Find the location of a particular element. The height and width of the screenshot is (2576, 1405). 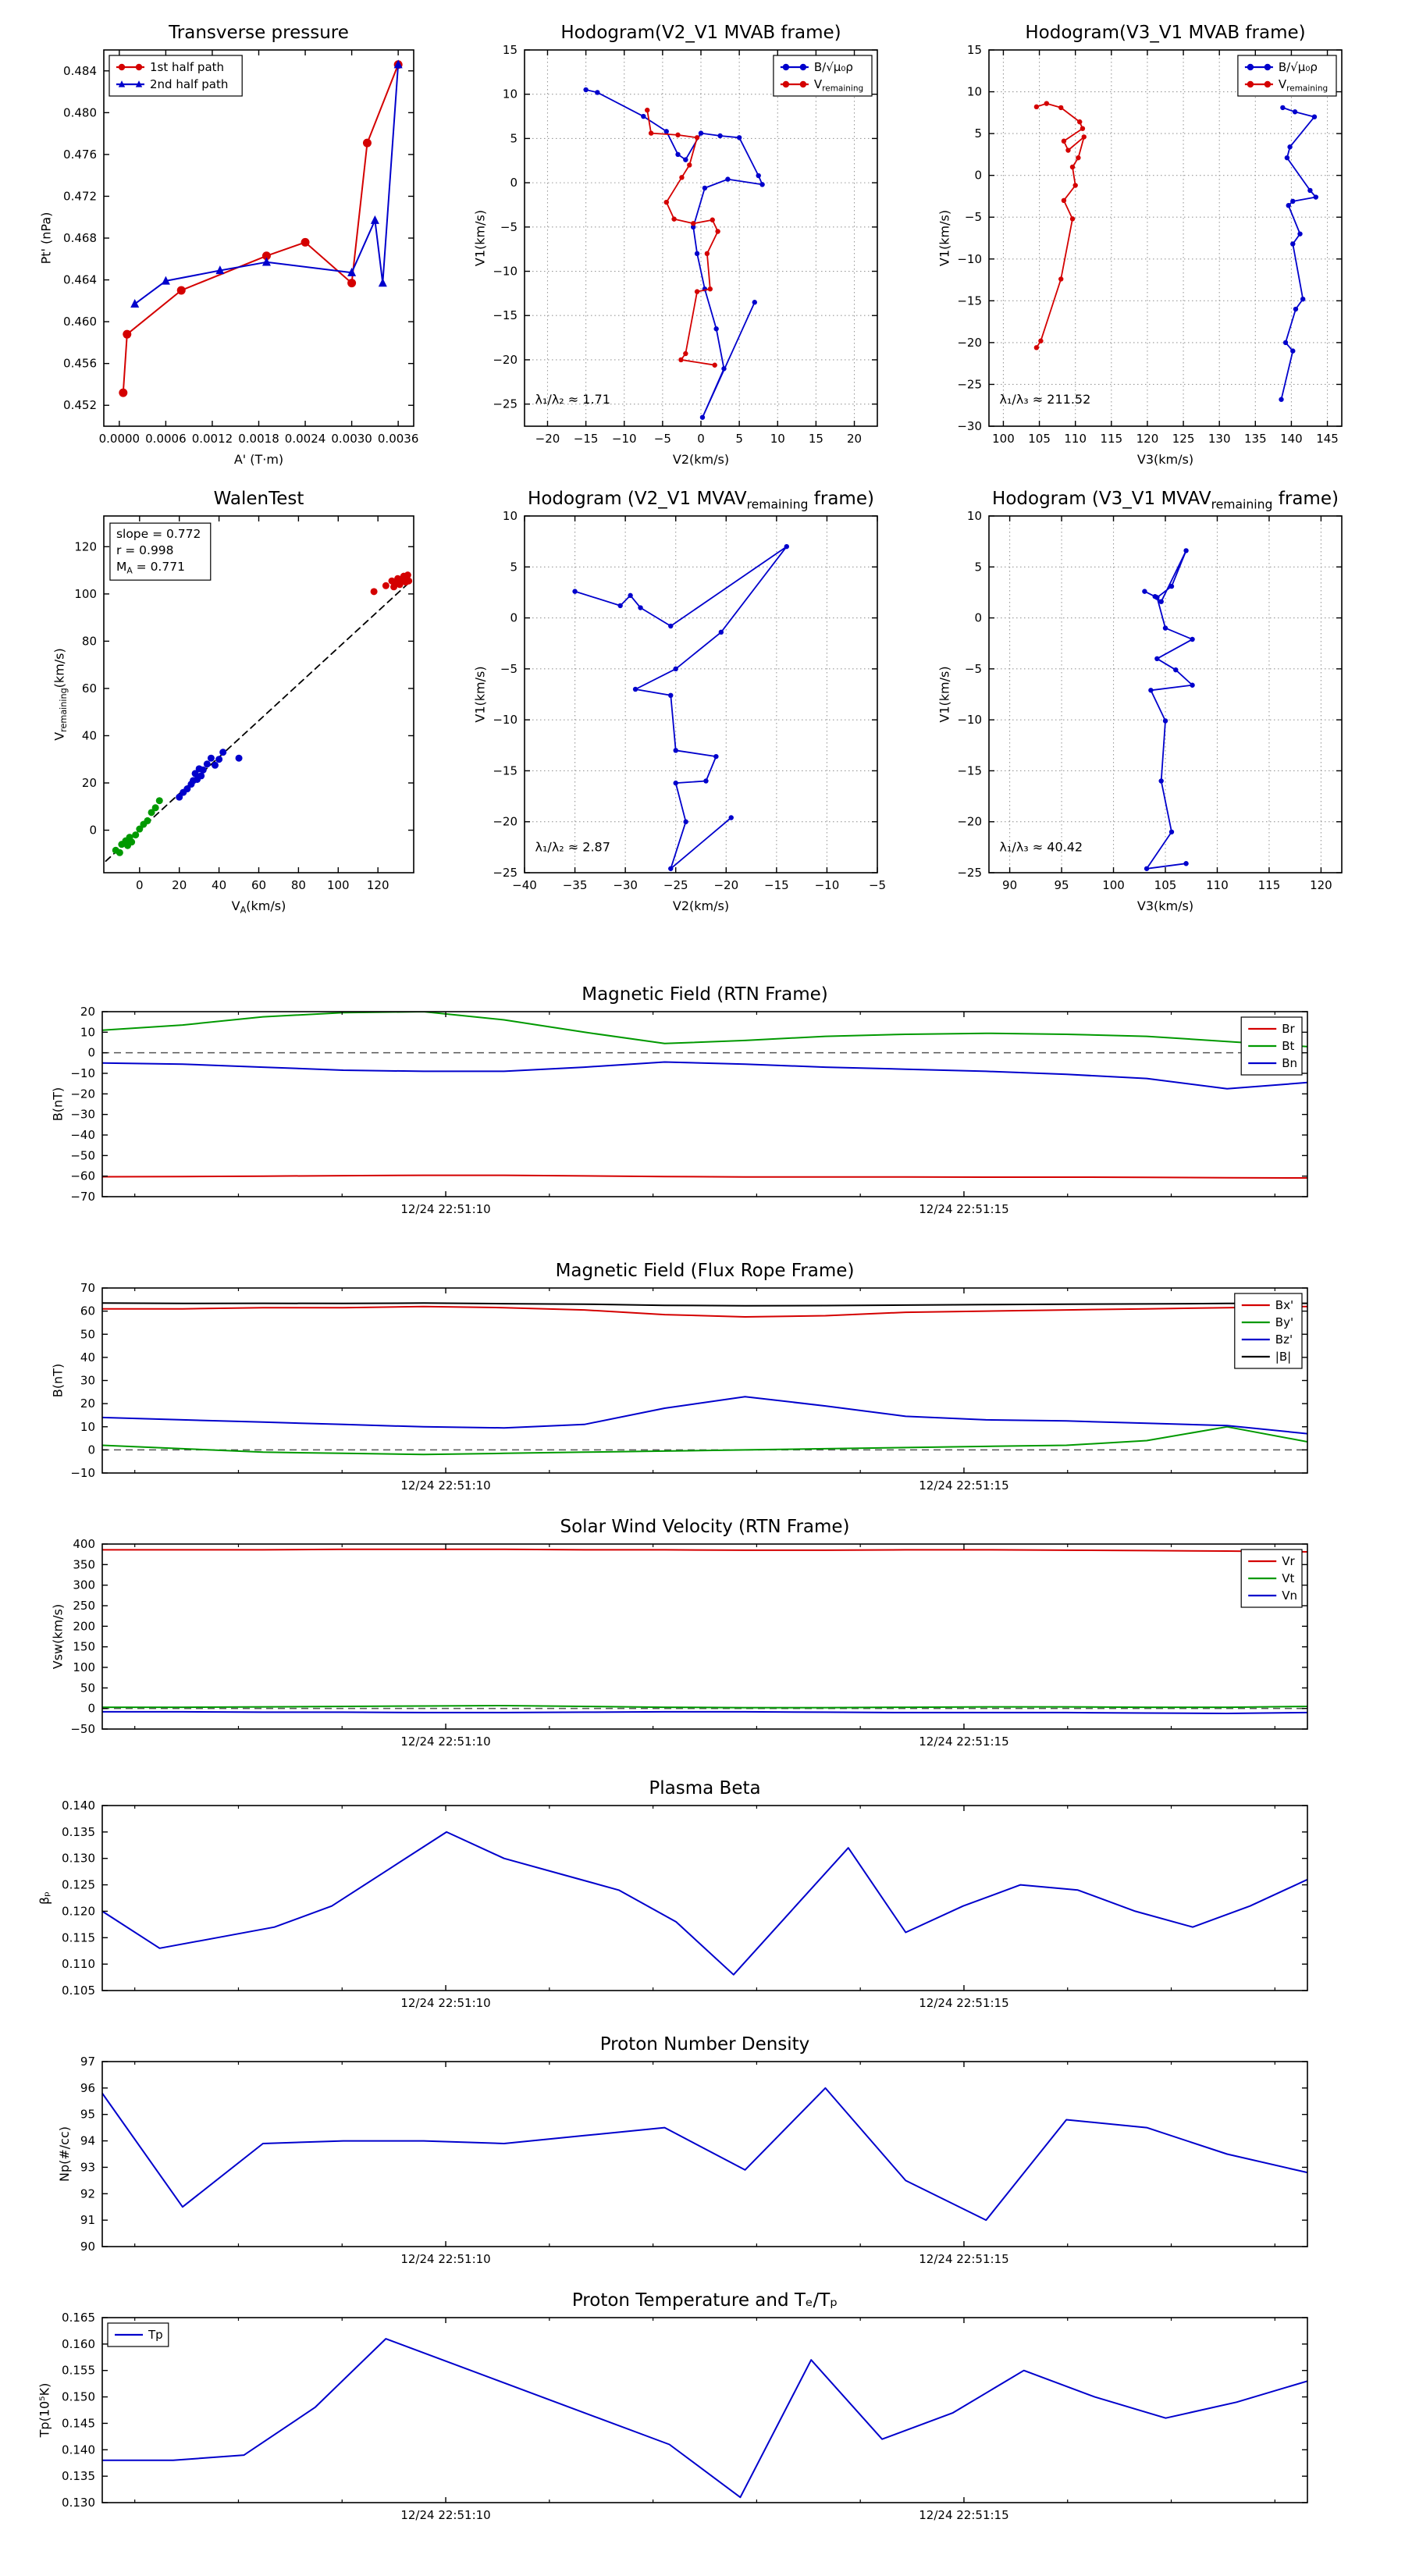

svg-text: Tp is located at coordinates (155, 2335).